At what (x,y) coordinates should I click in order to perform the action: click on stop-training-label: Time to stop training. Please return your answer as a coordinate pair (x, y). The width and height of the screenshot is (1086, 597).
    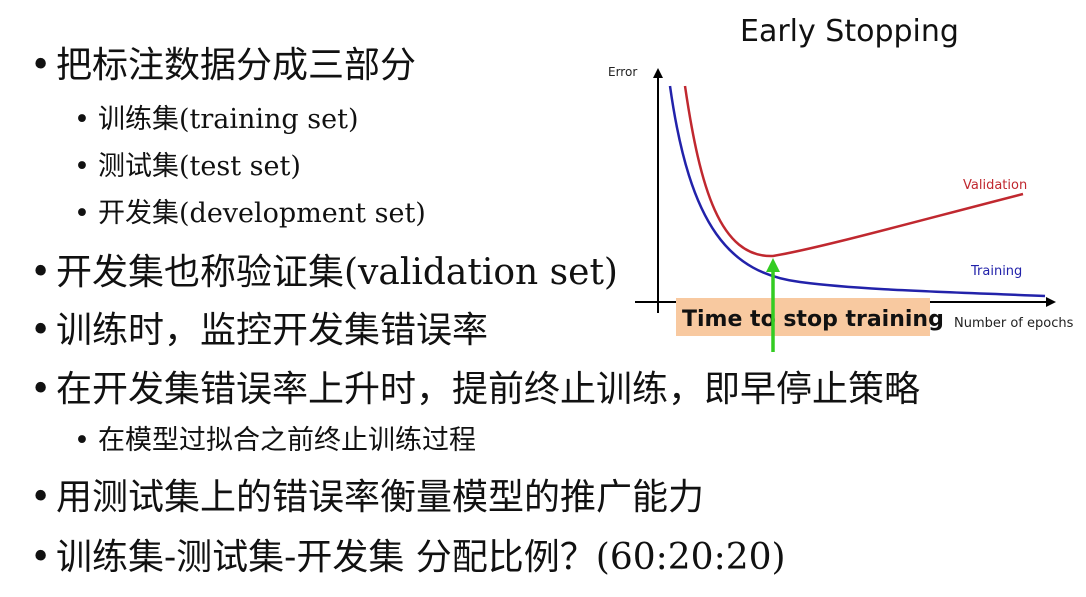
    Looking at the image, I should click on (813, 319).